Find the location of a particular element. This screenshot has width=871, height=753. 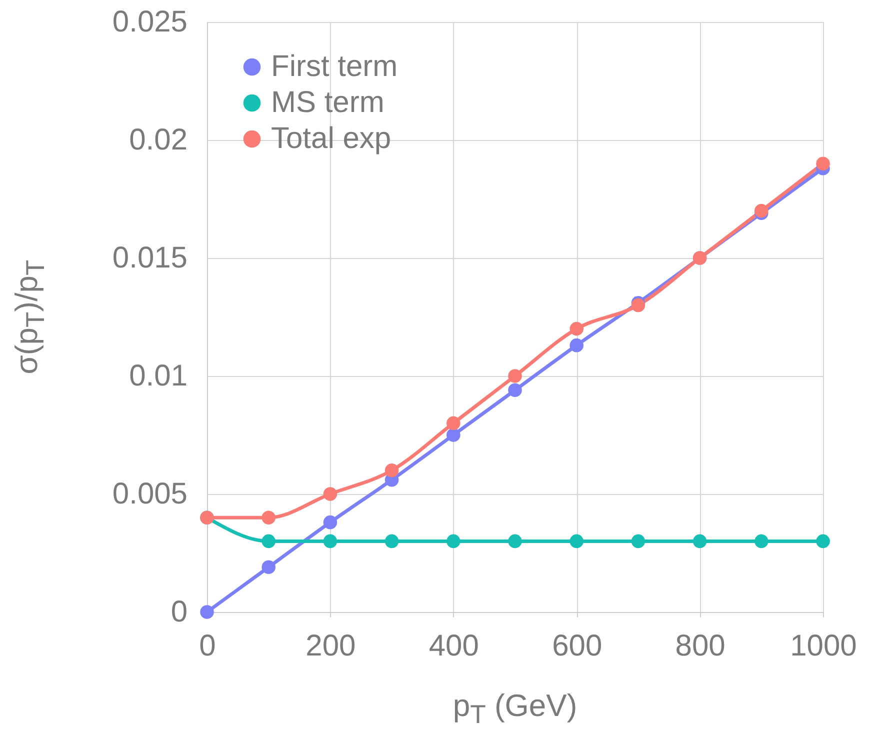

y-tick-label: 0 is located at coordinates (179, 612).